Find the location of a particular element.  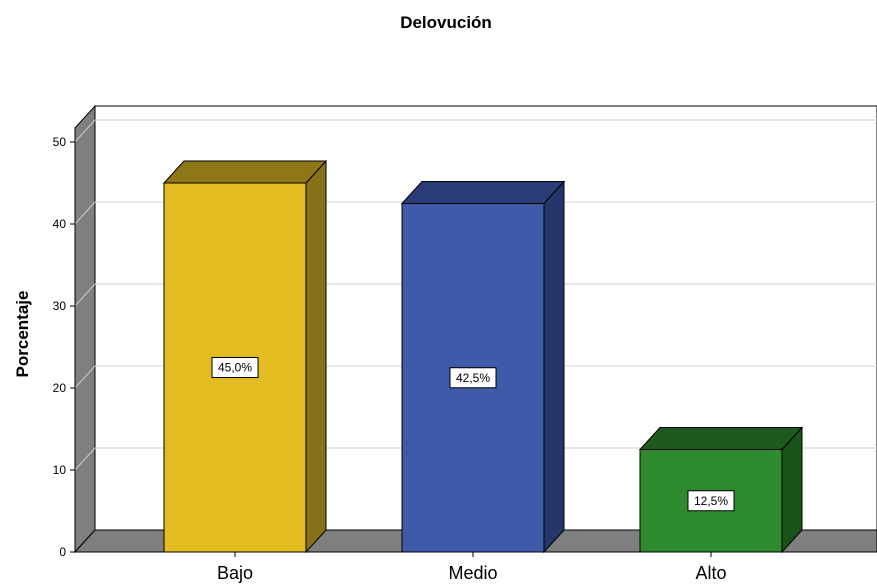

bar-alto: 12,5% is located at coordinates (721, 490).